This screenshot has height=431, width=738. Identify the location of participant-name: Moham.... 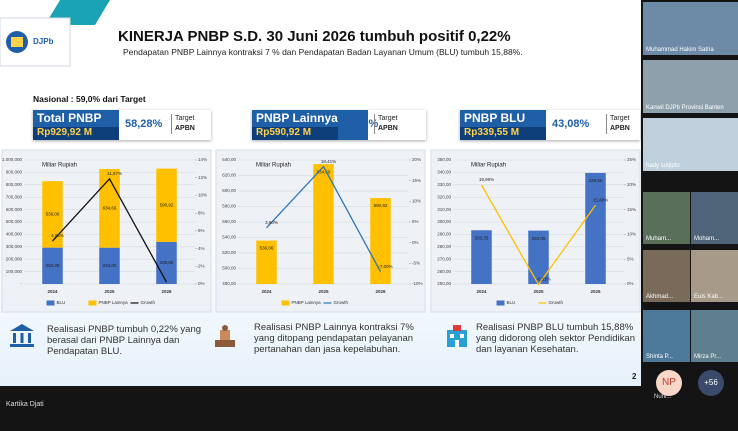
(707, 239).